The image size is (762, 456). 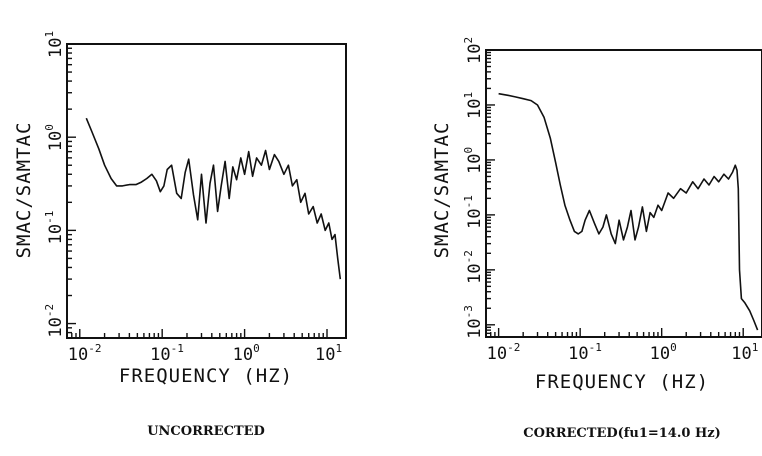 What do you see at coordinates (213, 198) in the screenshot?
I see `series-line` at bounding box center [213, 198].